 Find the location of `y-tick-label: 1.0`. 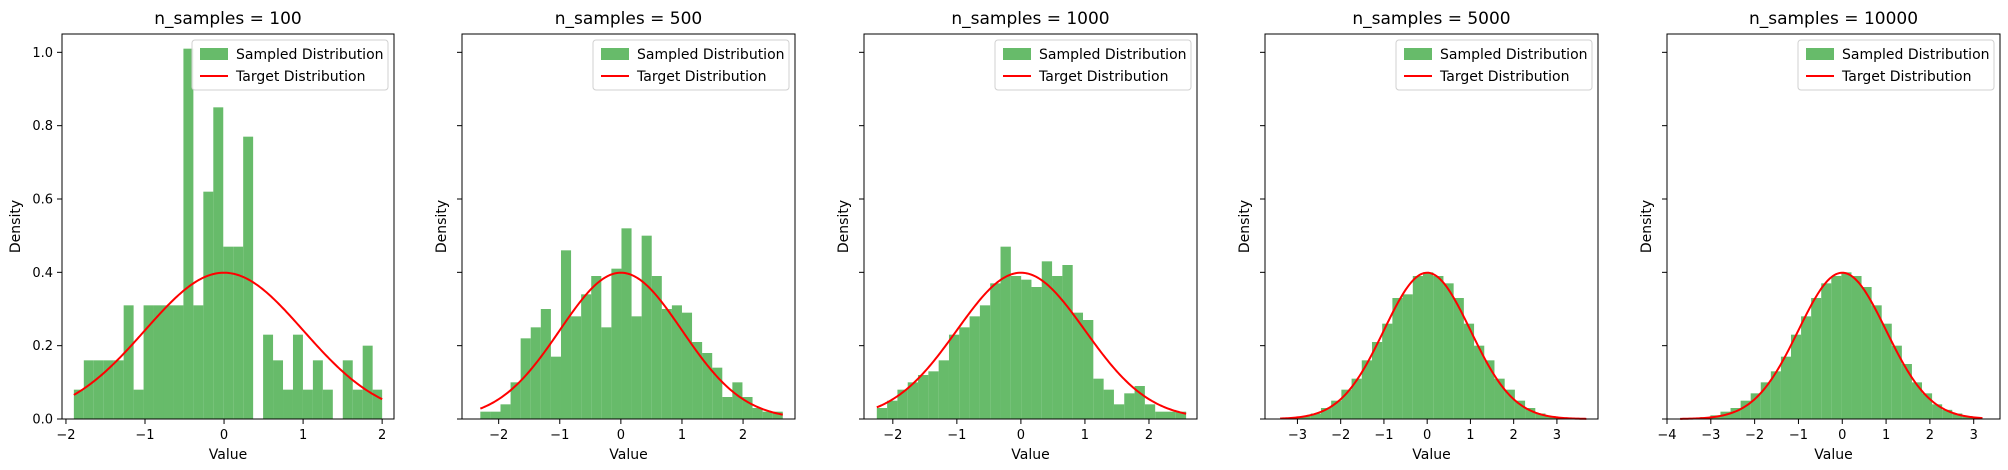

y-tick-label: 1.0 is located at coordinates (42, 53).